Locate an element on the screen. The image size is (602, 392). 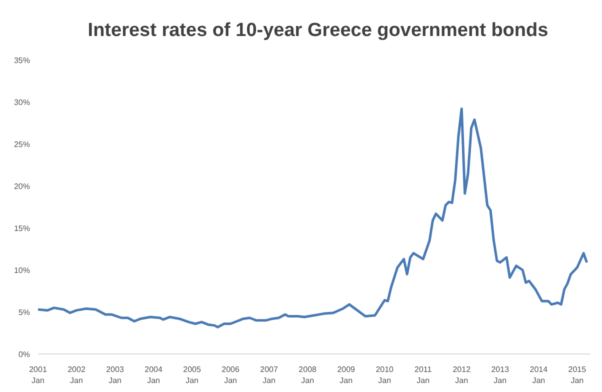
y-tick-label: 15% is located at coordinates (22, 228).